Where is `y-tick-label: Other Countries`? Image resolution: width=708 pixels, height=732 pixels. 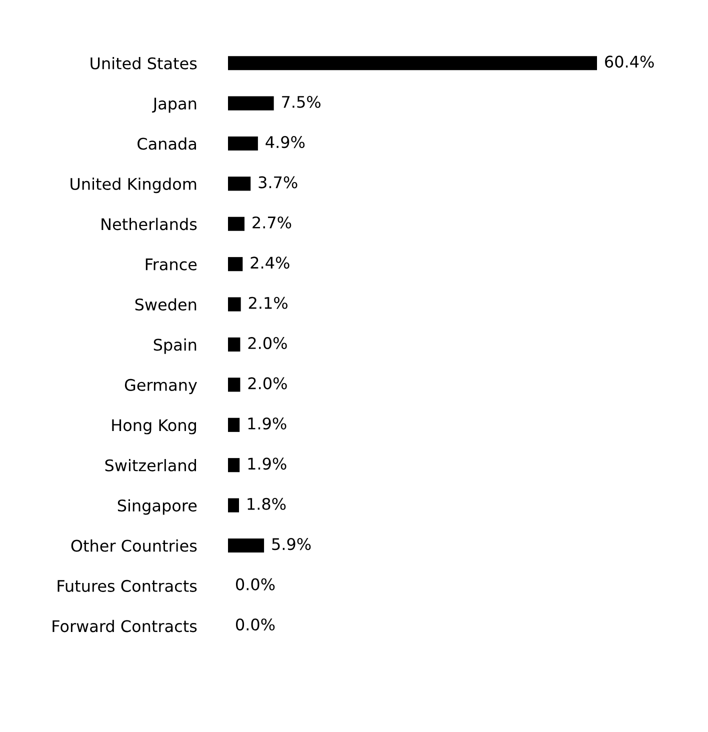
y-tick-label: Other Countries is located at coordinates (134, 545).